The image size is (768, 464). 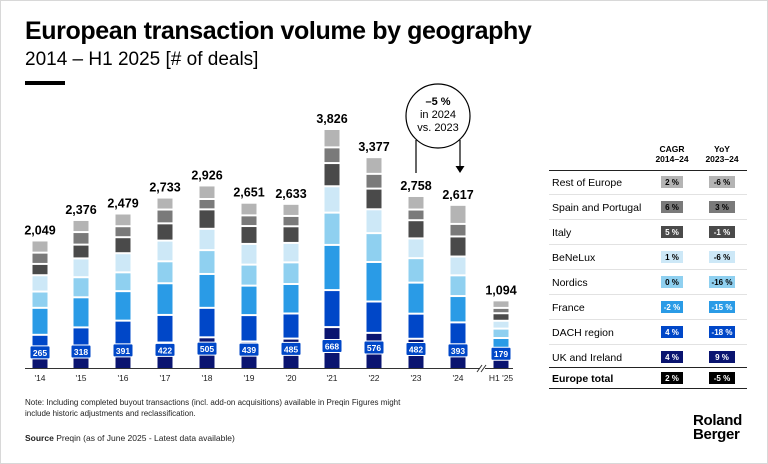 What do you see at coordinates (716, 434) in the screenshot?
I see `logo-line-2: Berger` at bounding box center [716, 434].